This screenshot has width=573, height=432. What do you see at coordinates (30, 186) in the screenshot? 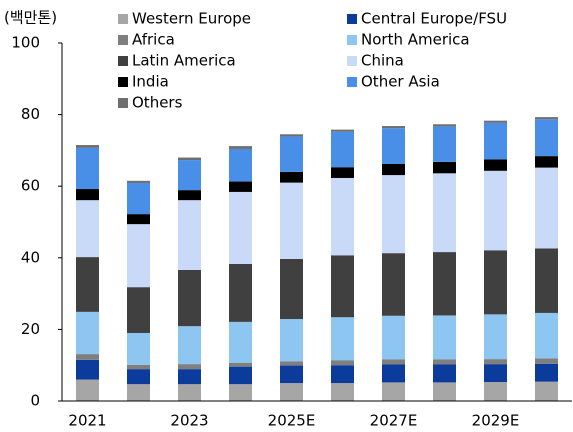
I see `y-tick-label: 60` at bounding box center [30, 186].